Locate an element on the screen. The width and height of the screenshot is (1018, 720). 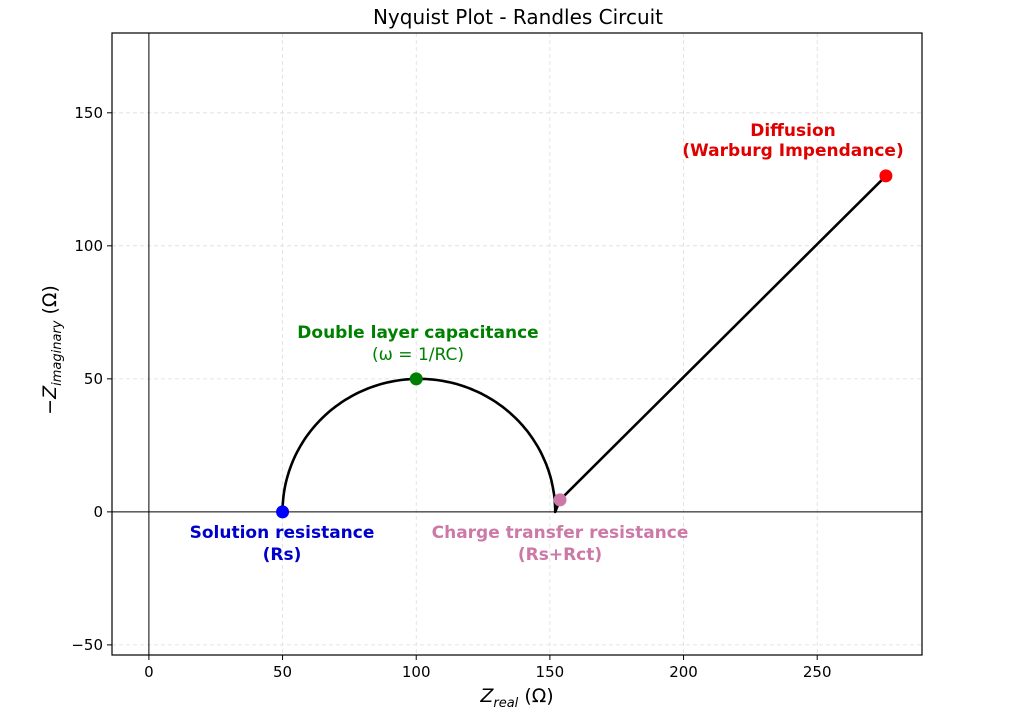
svg-text: Charge transfer resistance is located at coordinates (560, 533).